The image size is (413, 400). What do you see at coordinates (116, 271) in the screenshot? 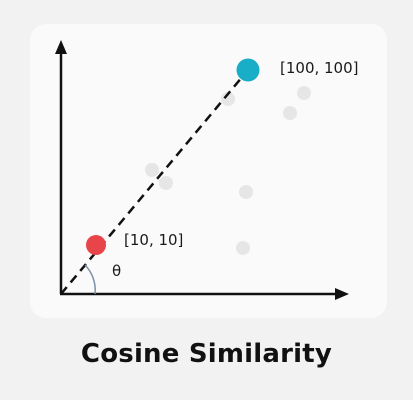
I see `angle-label: θ` at bounding box center [116, 271].